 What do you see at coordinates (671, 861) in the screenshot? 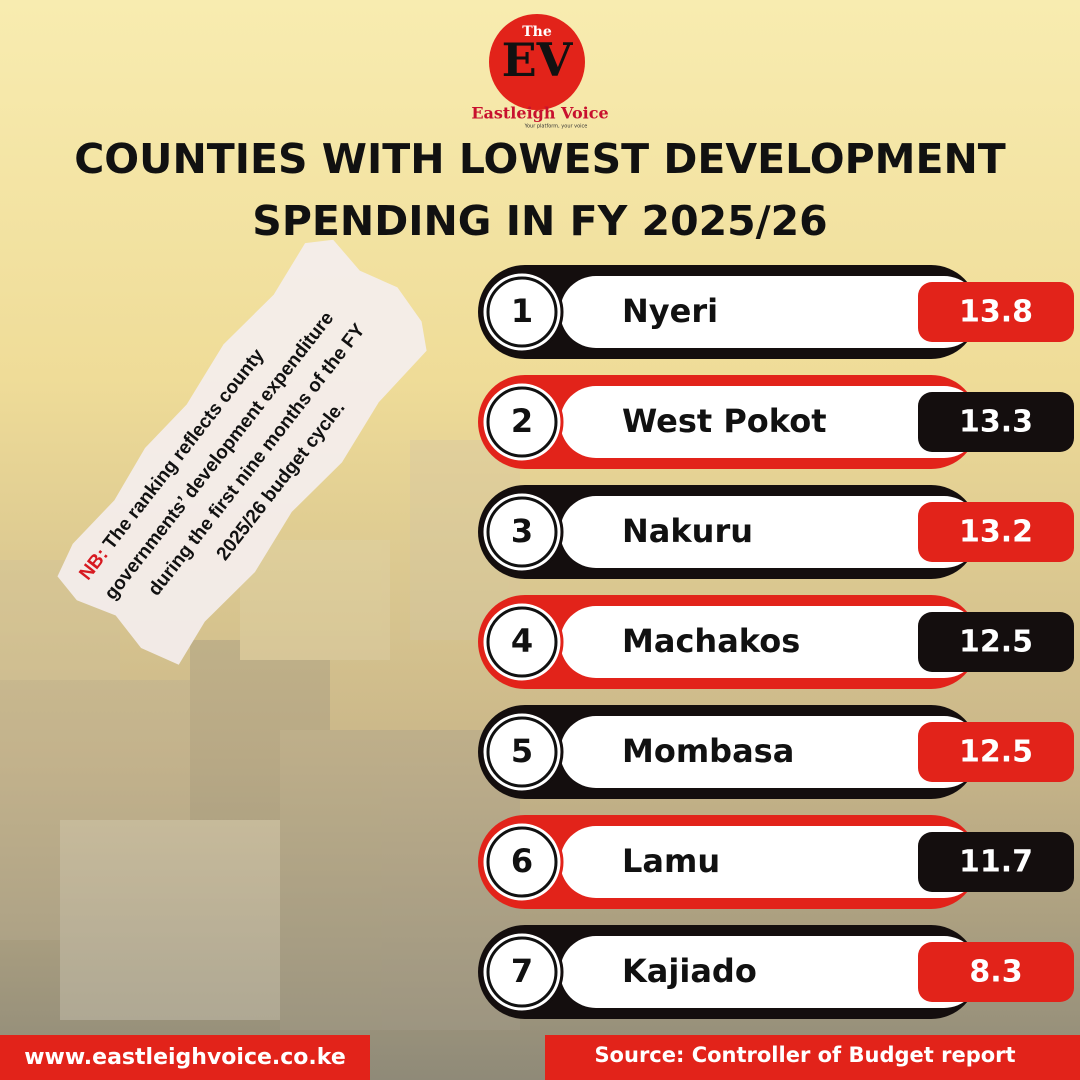
I see `county: Lamu` at bounding box center [671, 861].